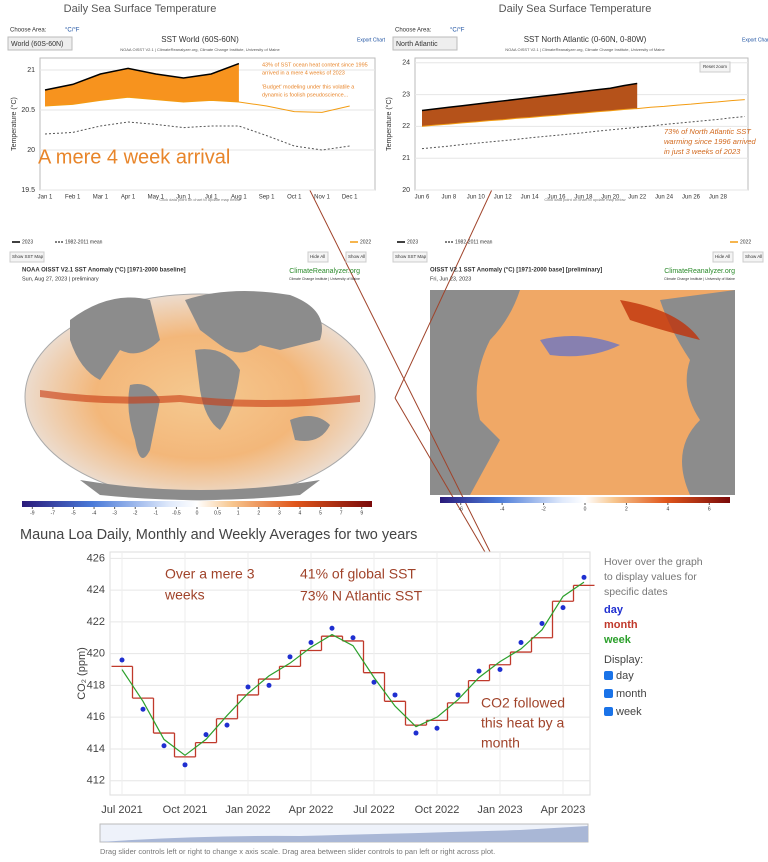 This screenshot has height=862, width=768. Describe the element at coordinates (96, 685) in the screenshot. I see `y-tick-label: 418` at that location.